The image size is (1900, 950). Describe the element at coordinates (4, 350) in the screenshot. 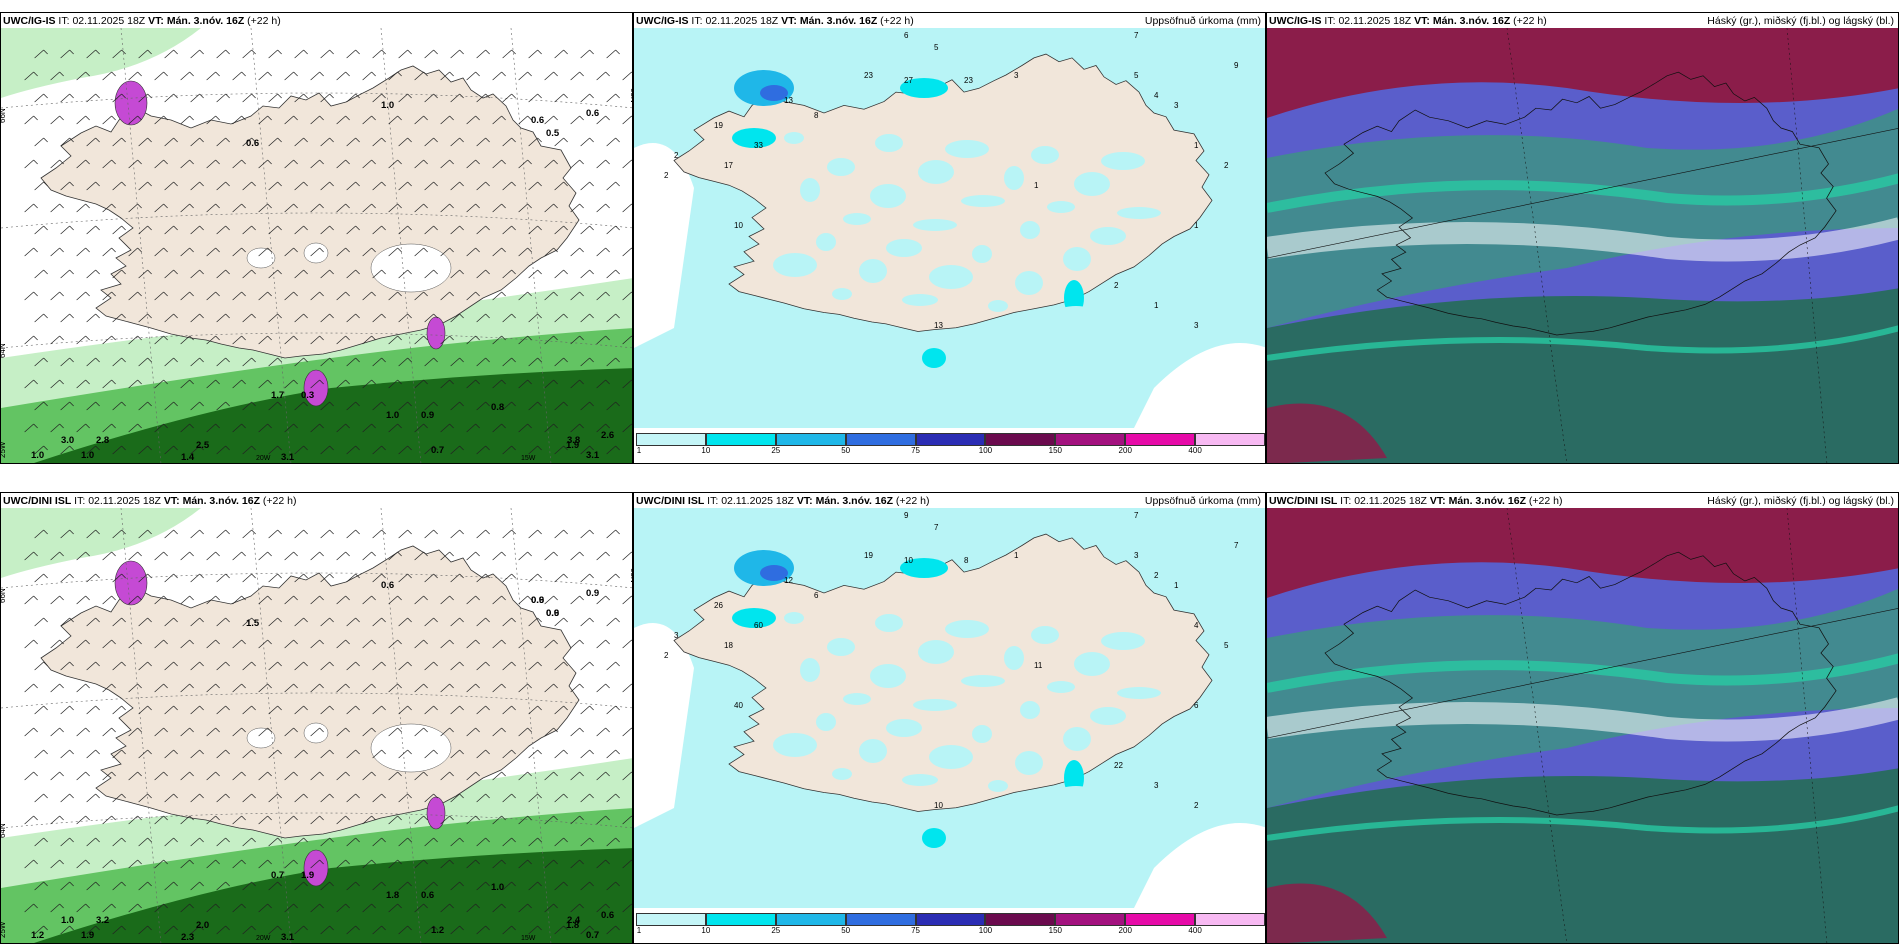

I see `lat-label: 64N` at that location.